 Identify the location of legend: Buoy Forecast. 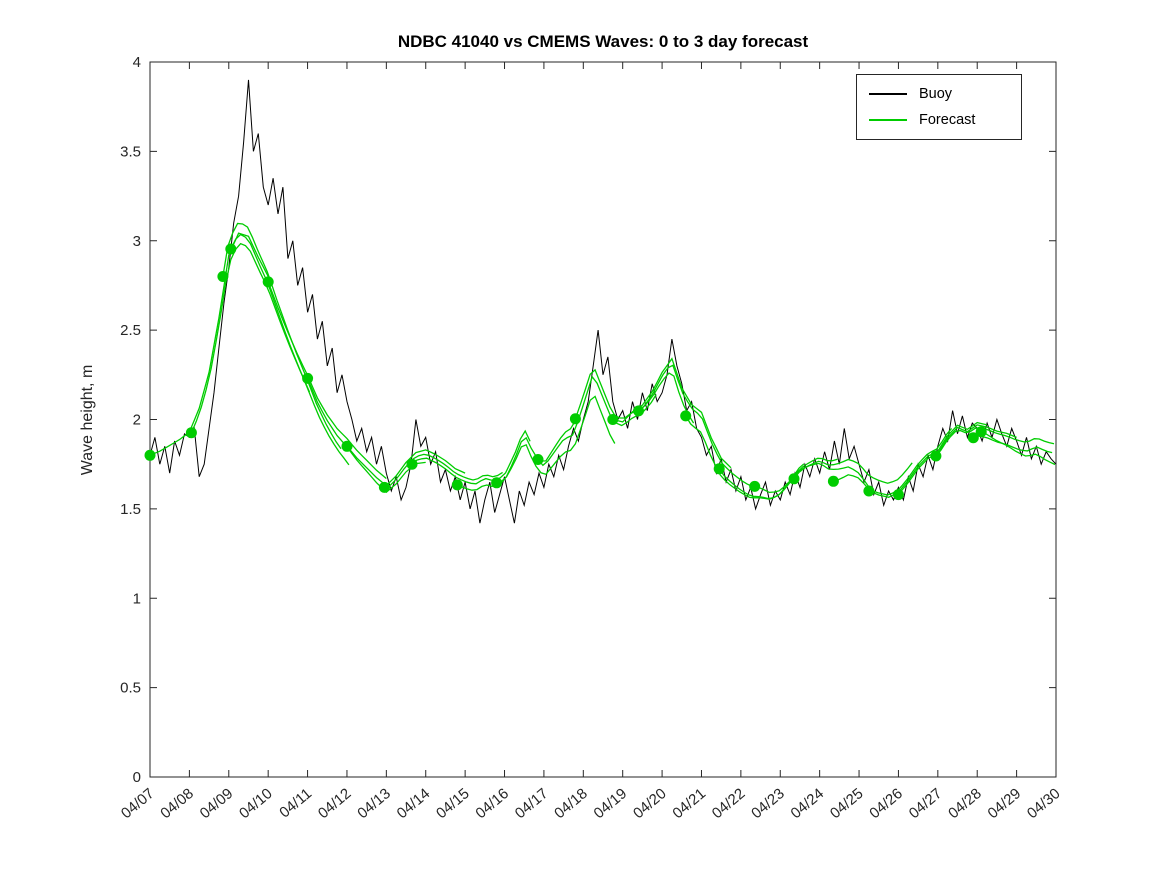
(939, 107).